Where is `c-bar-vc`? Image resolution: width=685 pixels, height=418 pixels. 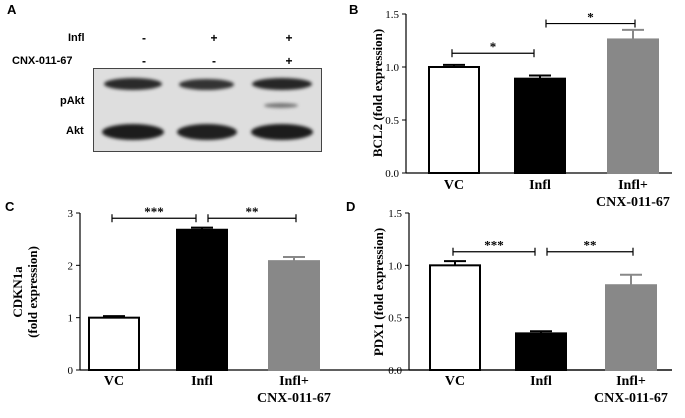
c-bar-vc is located at coordinates (114, 343).